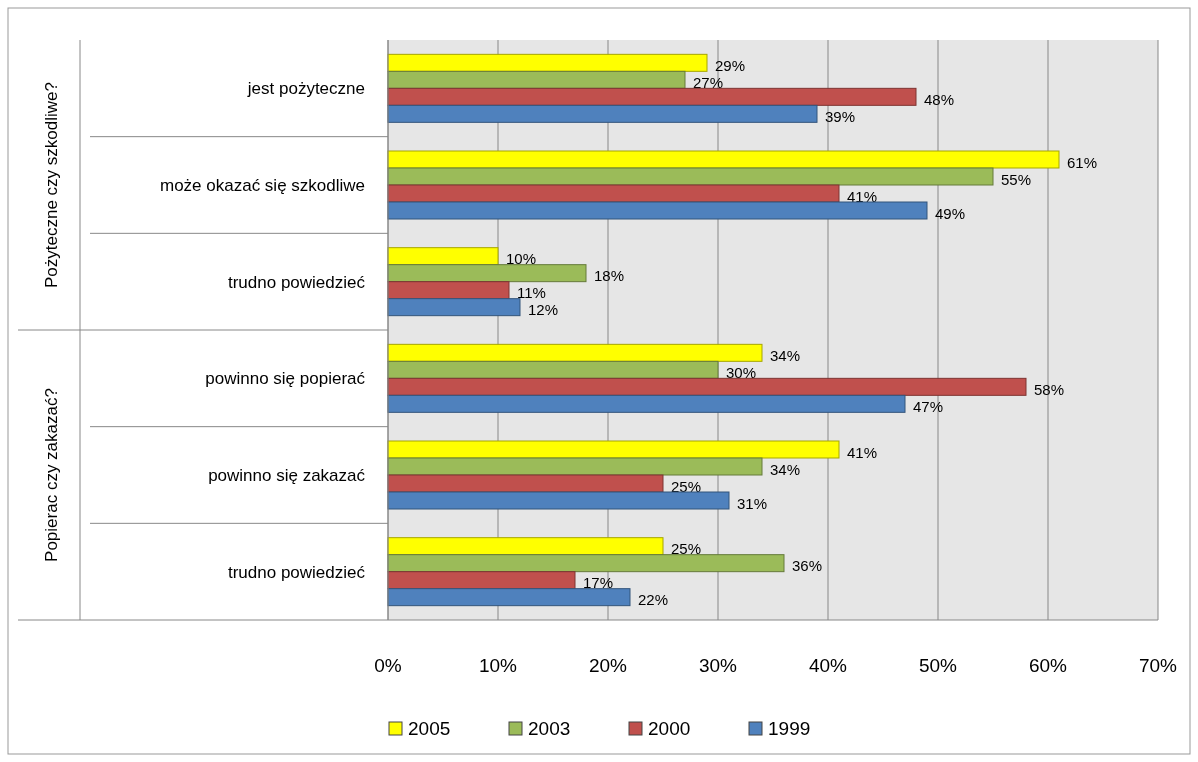  Describe the element at coordinates (718, 665) in the screenshot. I see `x-tick-label: 30%` at that location.